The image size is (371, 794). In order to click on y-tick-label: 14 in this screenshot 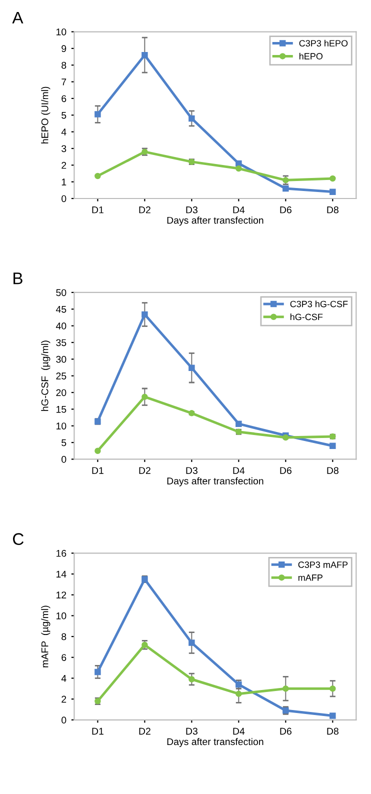, I will do `click(61, 574)`.